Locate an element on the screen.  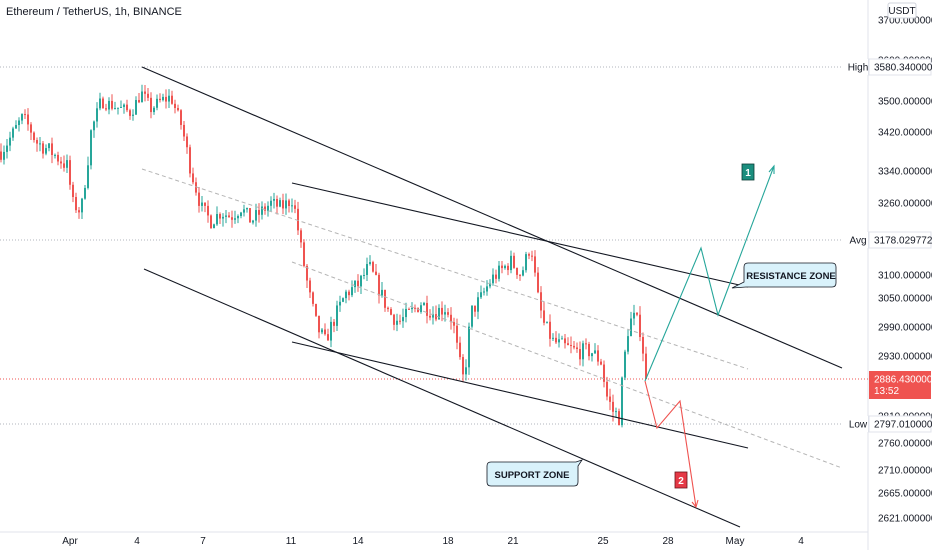
scenario-2-badge-bg is located at coordinates (681, 480).